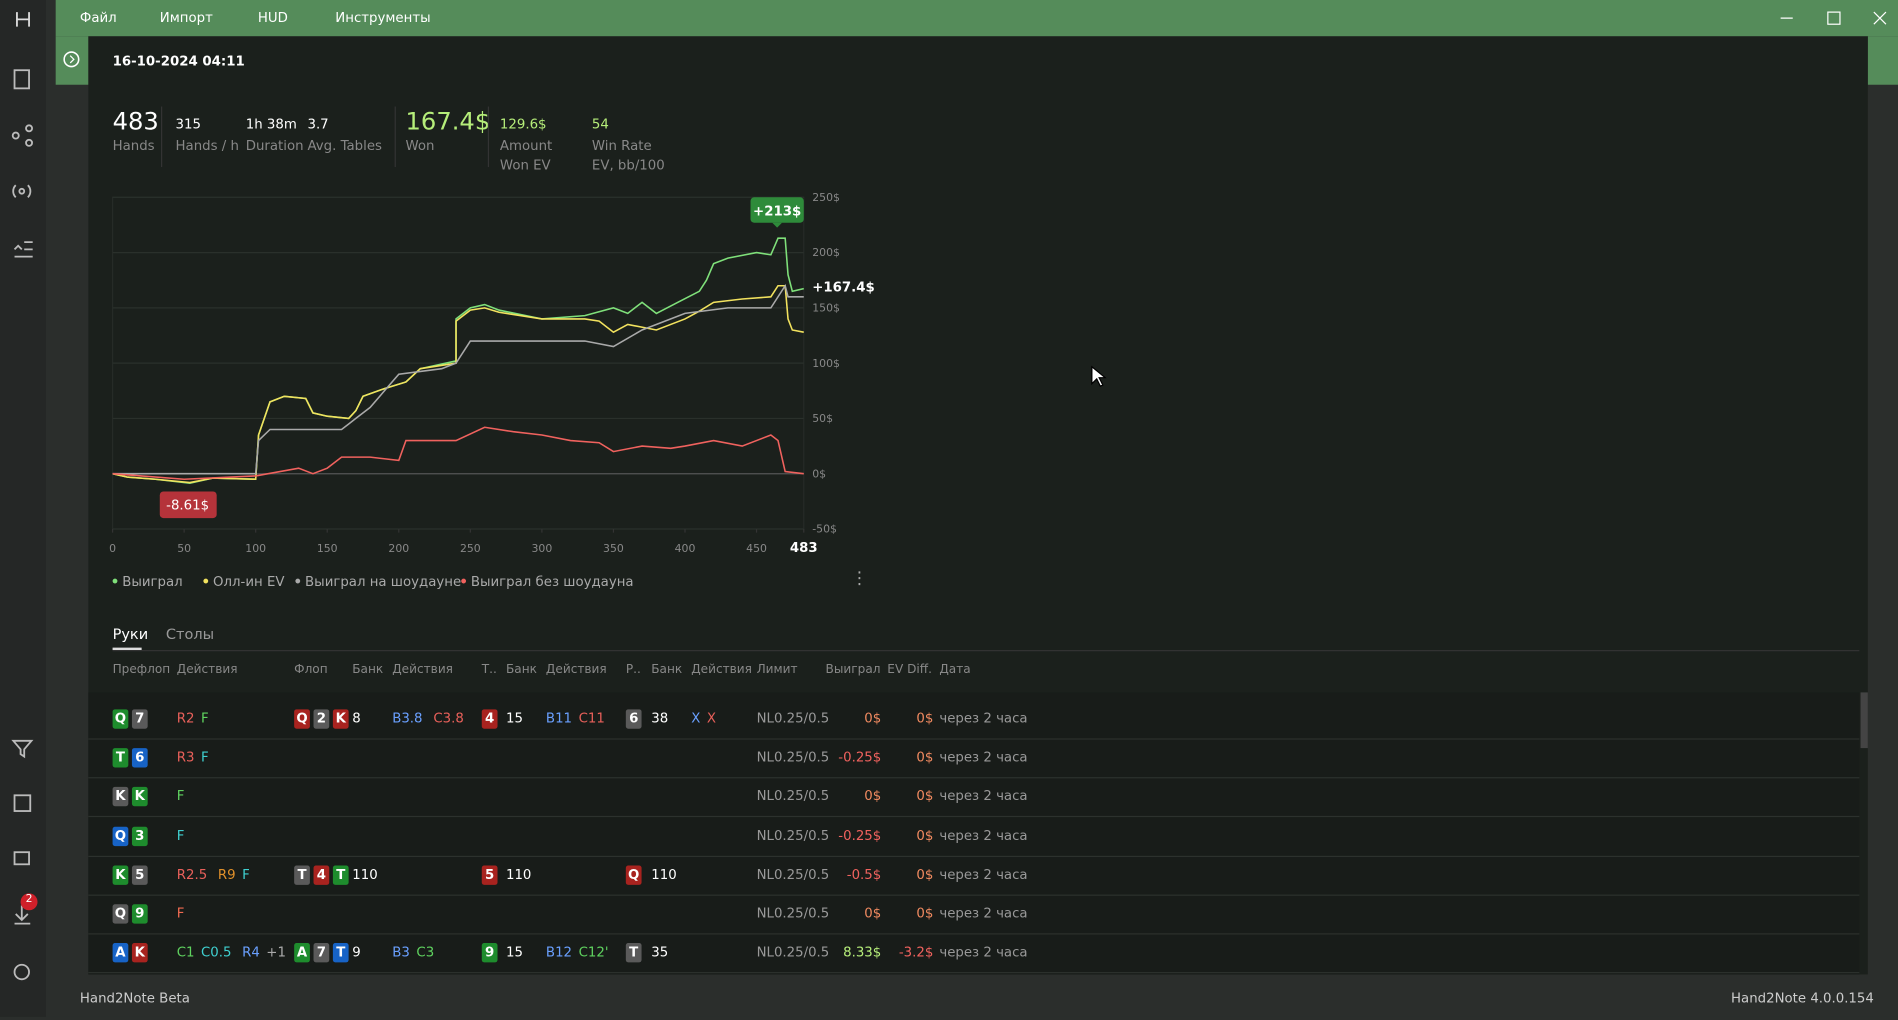 The width and height of the screenshot is (1898, 1020). What do you see at coordinates (23, 249) in the screenshot?
I see `ratings-icon` at bounding box center [23, 249].